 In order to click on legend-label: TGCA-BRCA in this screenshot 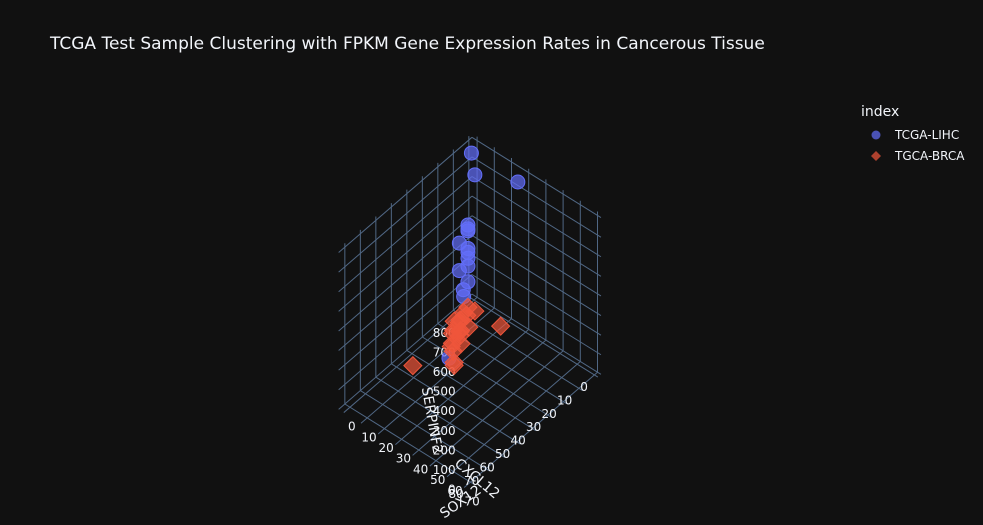, I will do `click(930, 155)`.